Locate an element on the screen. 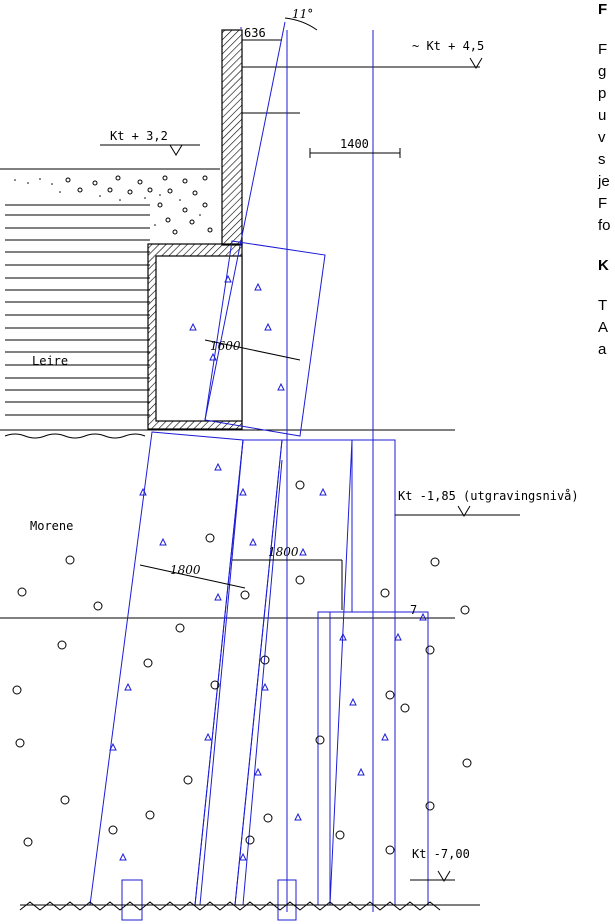  side-para-line-8: F is located at coordinates (603, 203).